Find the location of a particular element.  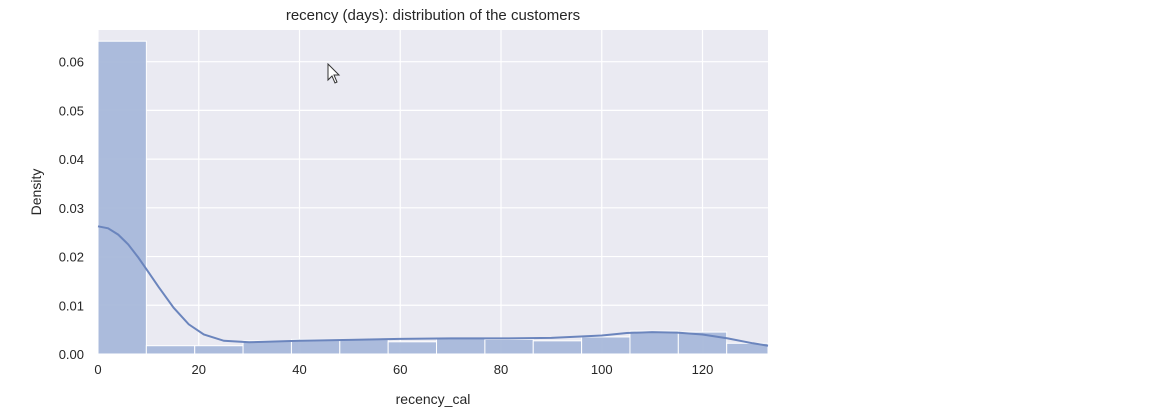

x-axis-label: recency_cal is located at coordinates (433, 399).